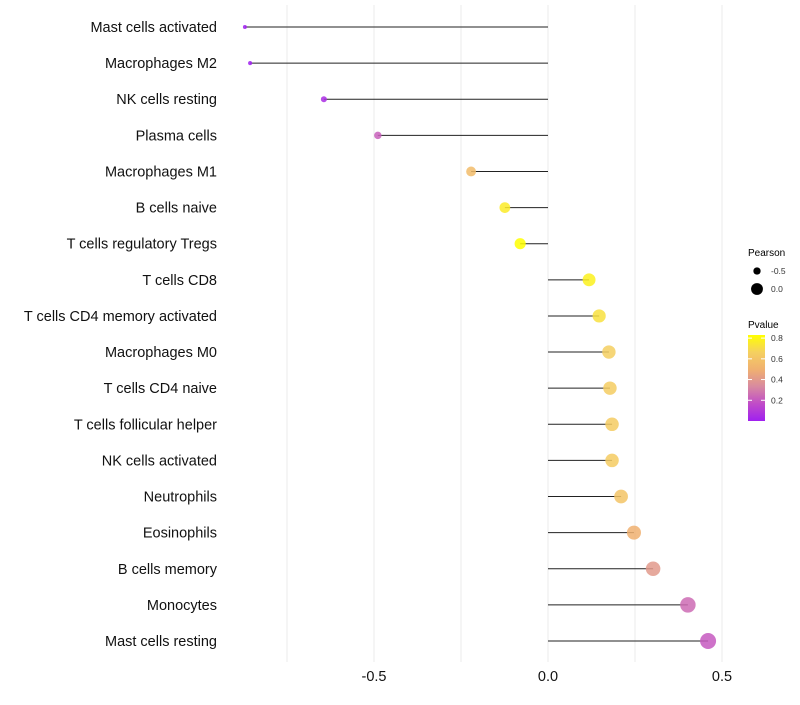 The height and width of the screenshot is (705, 800). I want to click on y-tick-label: Monocytes, so click(182, 606).